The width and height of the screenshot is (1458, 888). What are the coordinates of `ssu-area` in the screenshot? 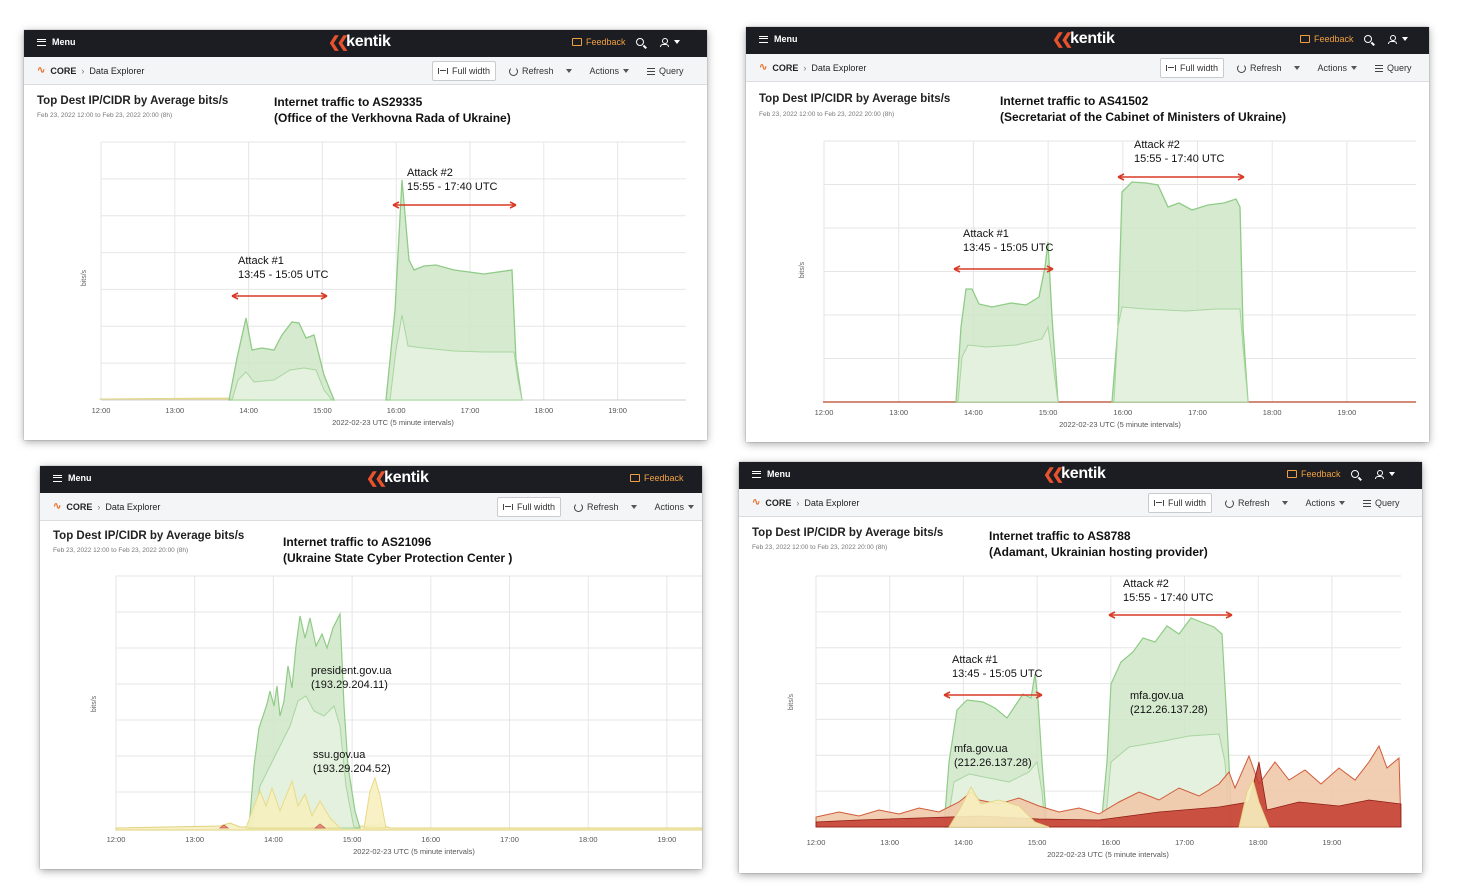 It's located at (316, 802).